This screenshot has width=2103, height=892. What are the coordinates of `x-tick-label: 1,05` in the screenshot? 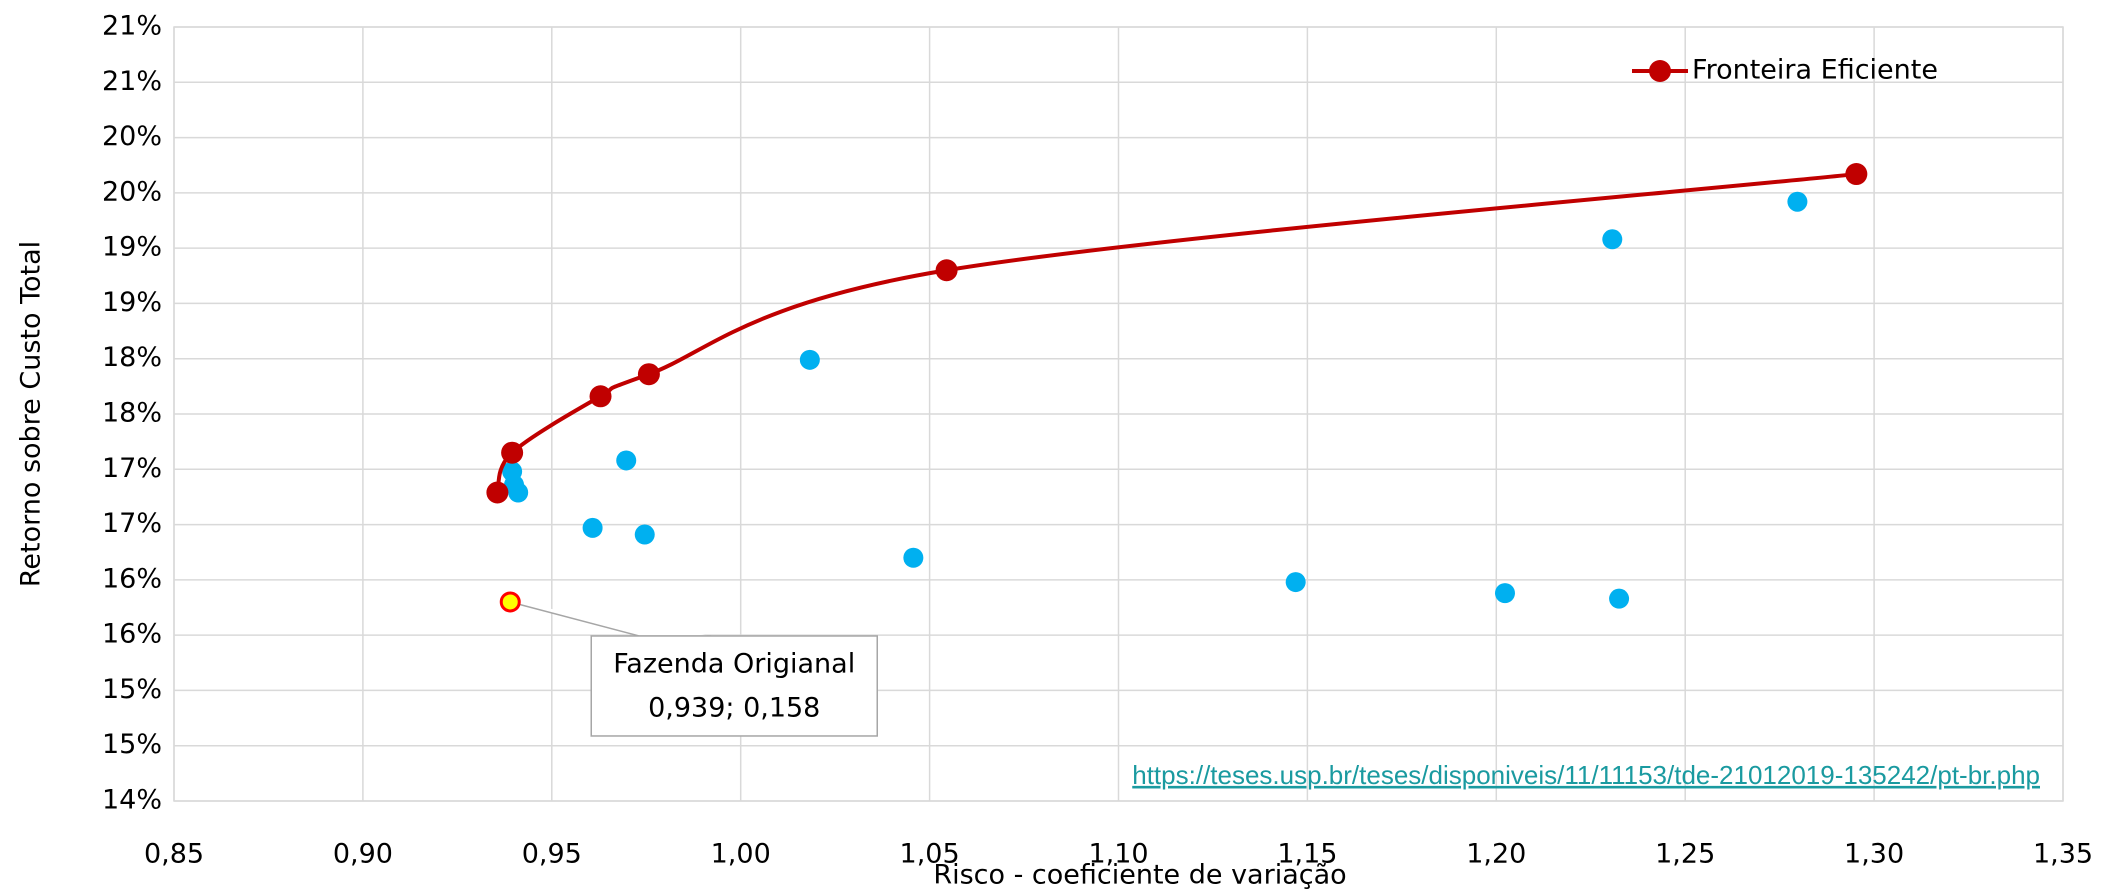 It's located at (930, 854).